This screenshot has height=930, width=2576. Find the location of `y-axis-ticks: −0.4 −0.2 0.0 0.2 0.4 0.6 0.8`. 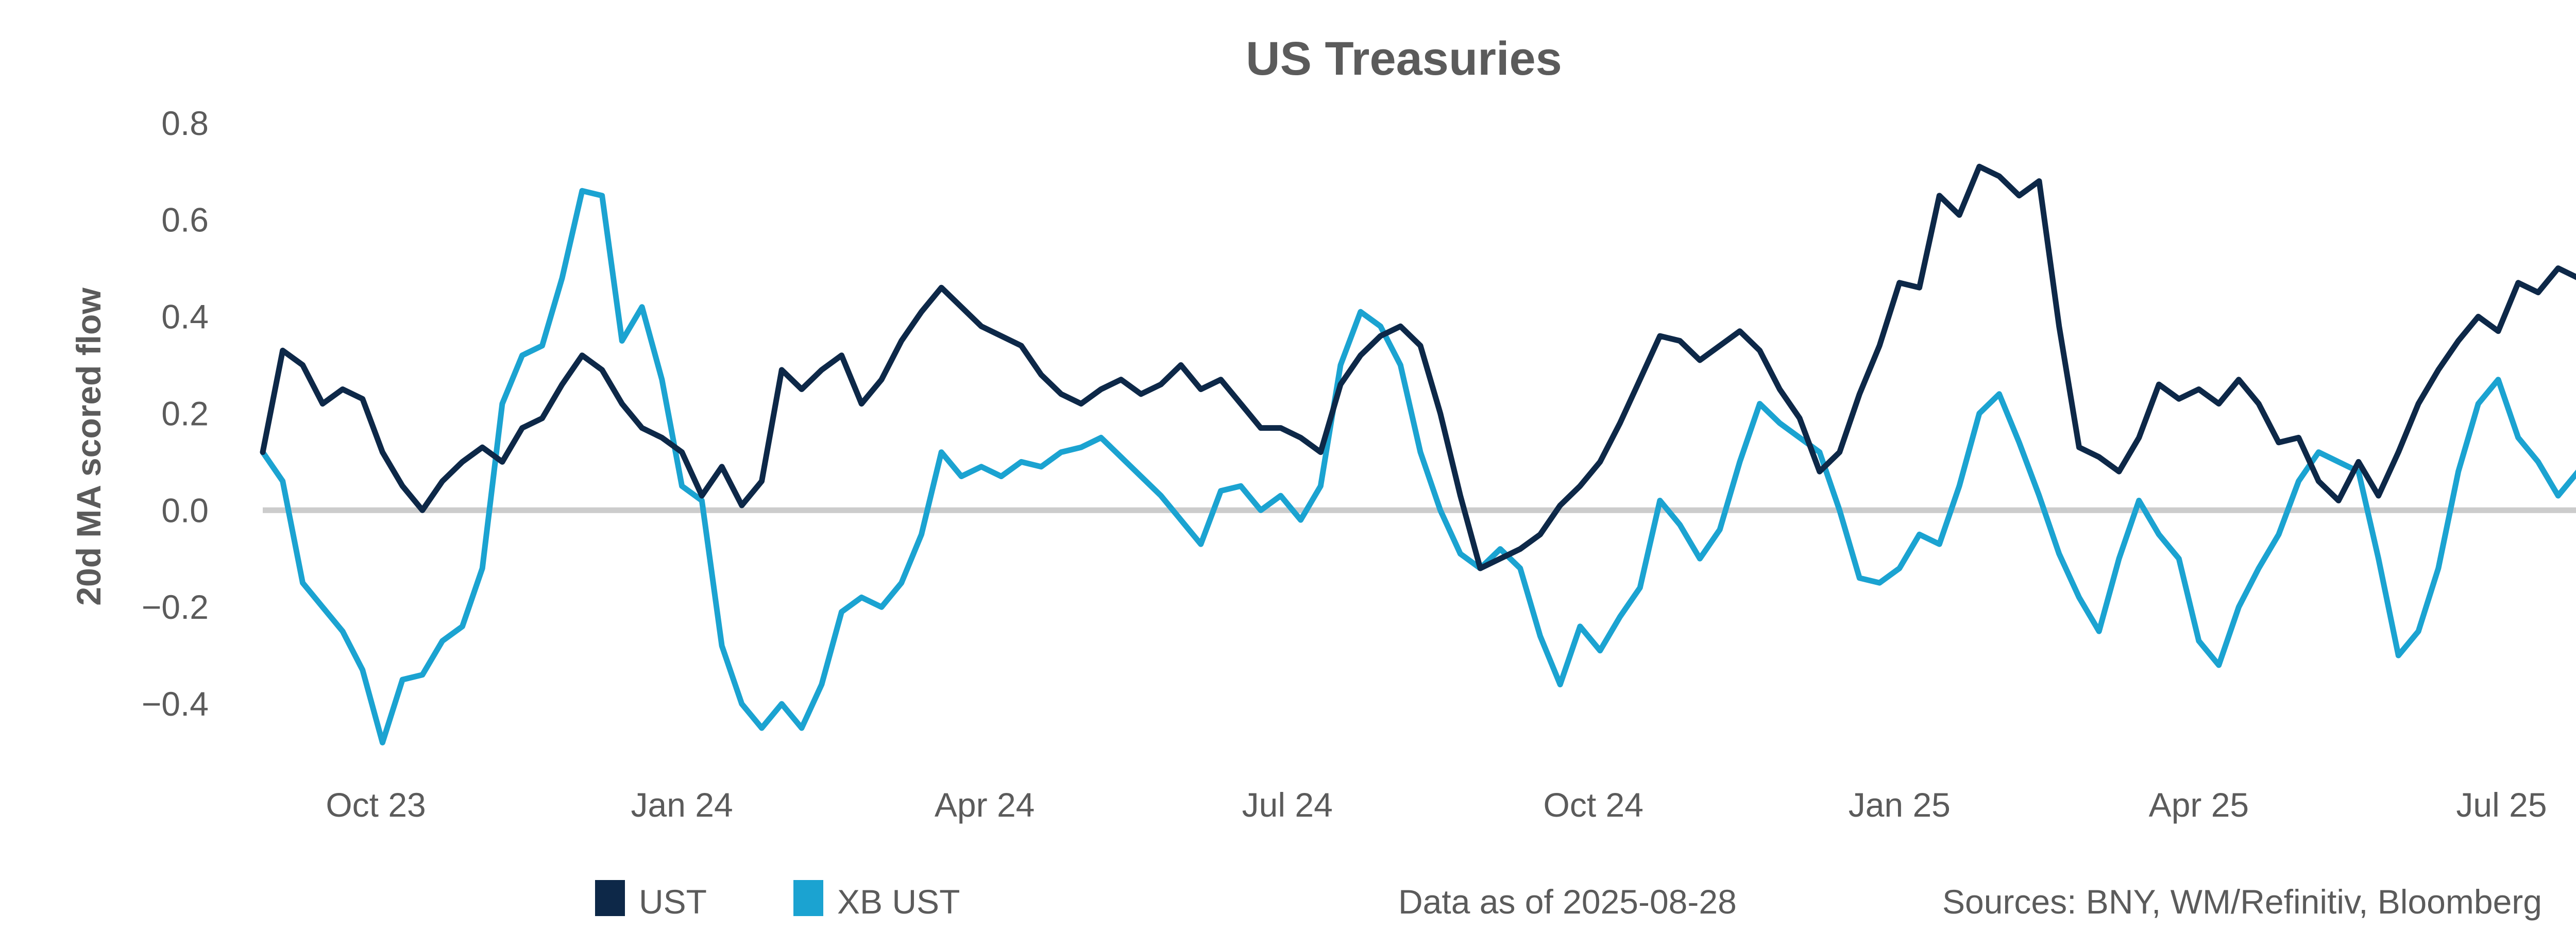

y-axis-ticks: −0.4 −0.2 0.0 0.2 0.4 0.6 0.8 is located at coordinates (175, 413).